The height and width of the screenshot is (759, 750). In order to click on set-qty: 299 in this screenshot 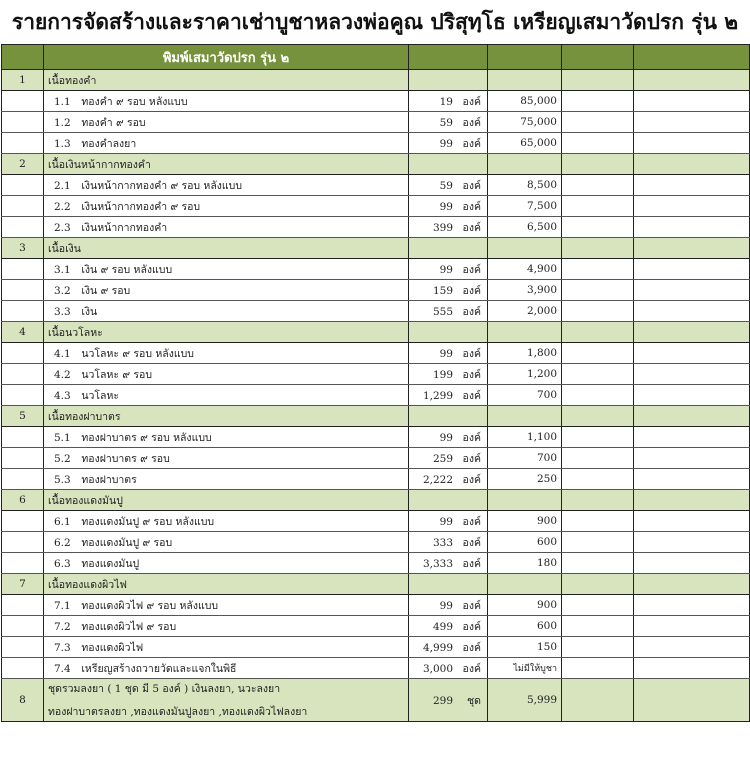, I will do `click(442, 700)`.